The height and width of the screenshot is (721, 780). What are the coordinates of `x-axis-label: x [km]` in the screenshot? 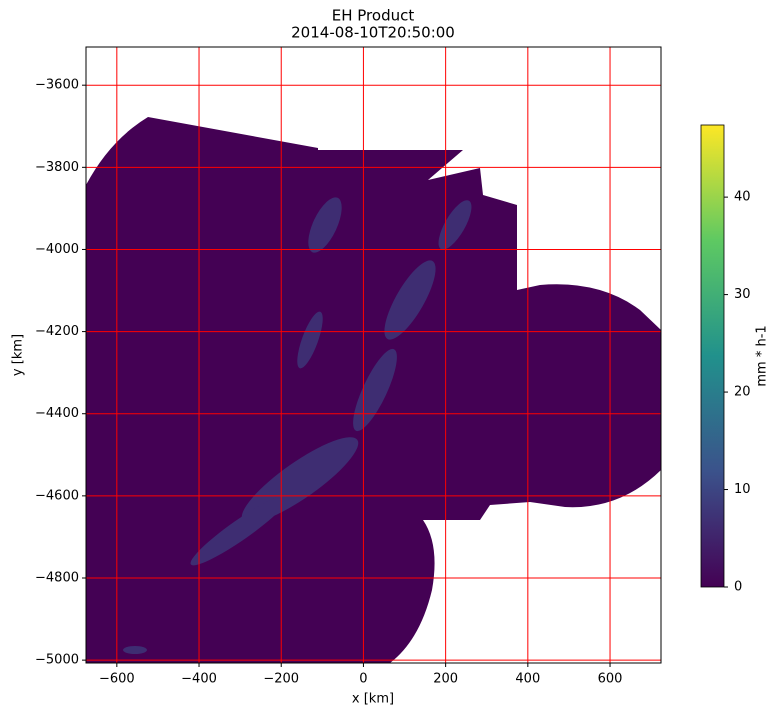 It's located at (373, 699).